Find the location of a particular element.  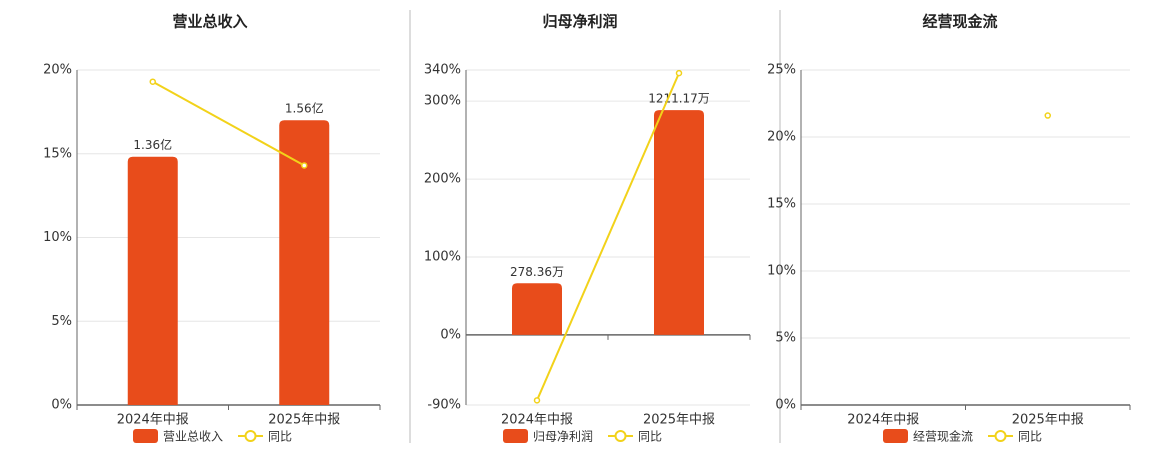

value-label: 1.56亿 is located at coordinates (304, 108).